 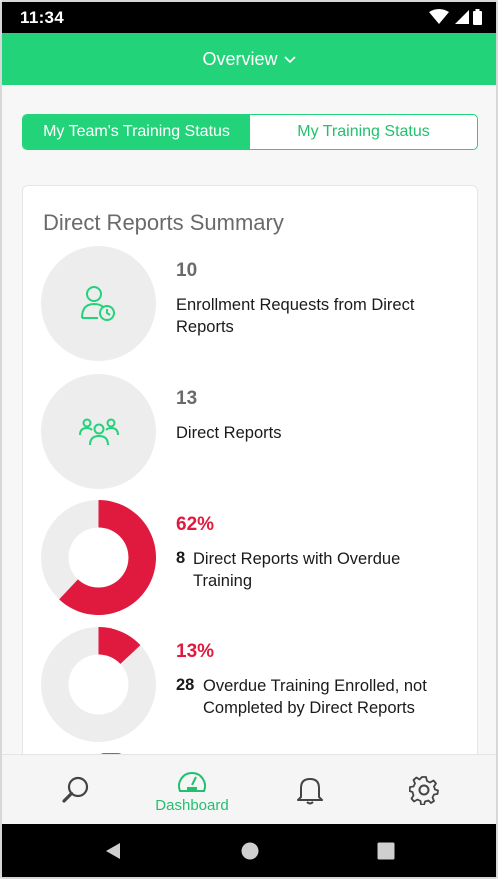 I want to click on overdue-enrolled-percent: 13%, so click(x=195, y=651).